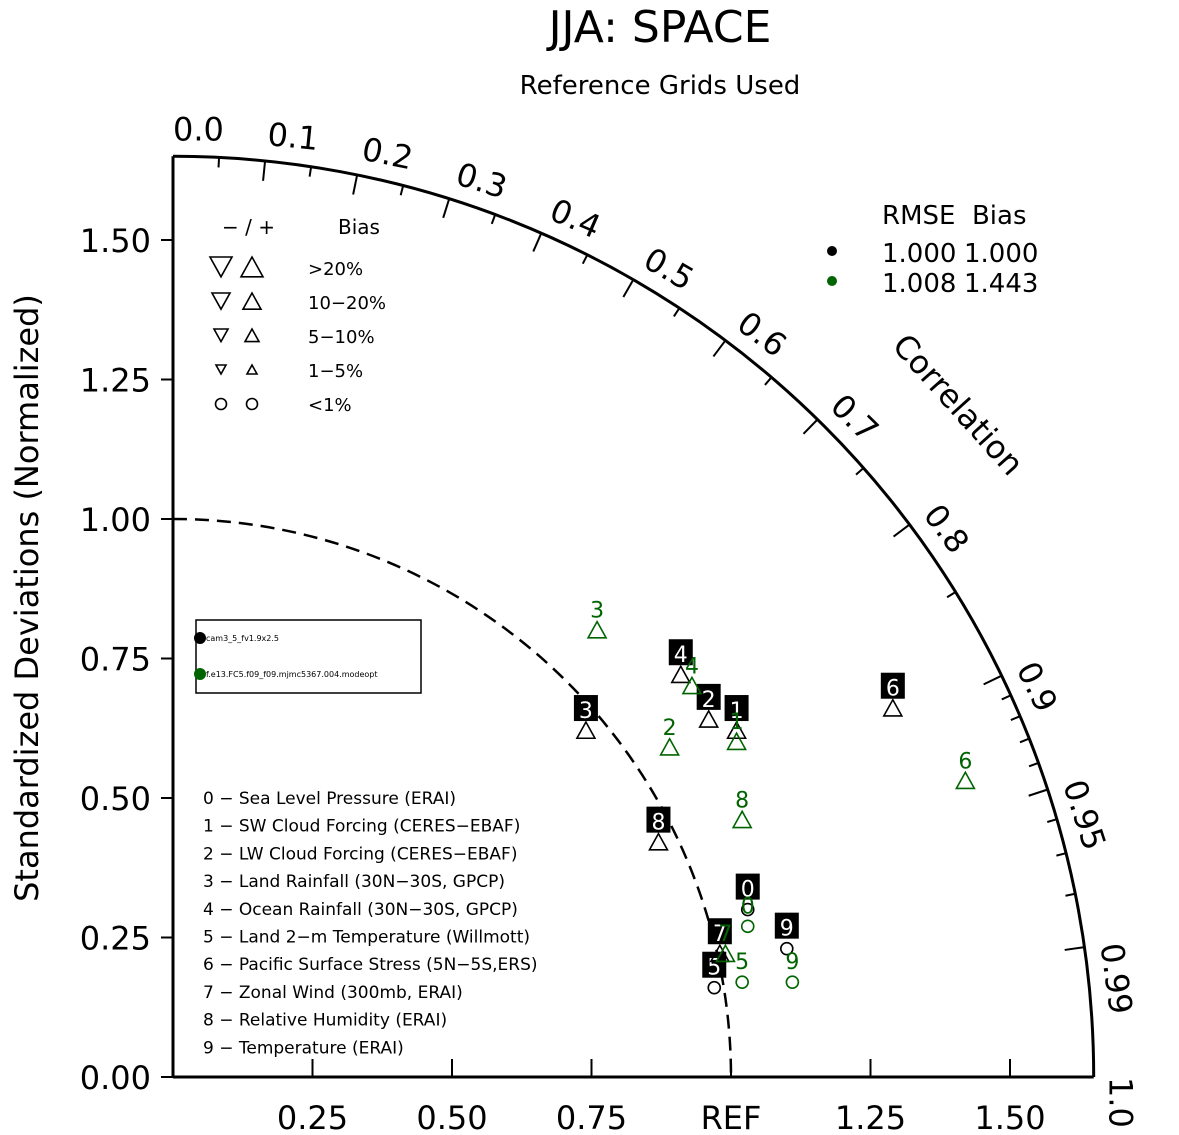 This screenshot has width=1179, height=1135. What do you see at coordinates (870, 1117) in the screenshot?
I see `x-tick-label: 1.25` at bounding box center [870, 1117].